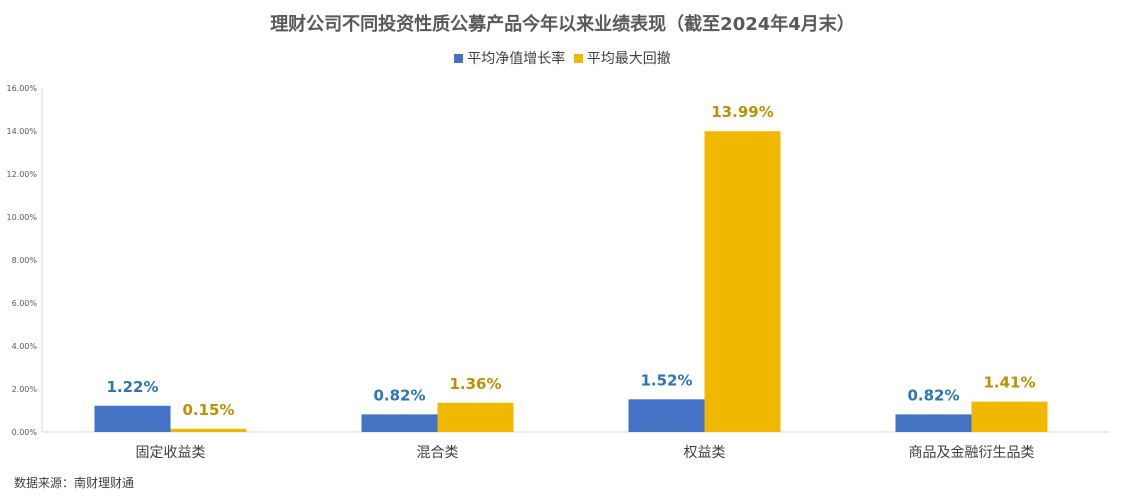 This screenshot has width=1125, height=503. What do you see at coordinates (438, 453) in the screenshot?
I see `x-category-label: 混合类` at bounding box center [438, 453].